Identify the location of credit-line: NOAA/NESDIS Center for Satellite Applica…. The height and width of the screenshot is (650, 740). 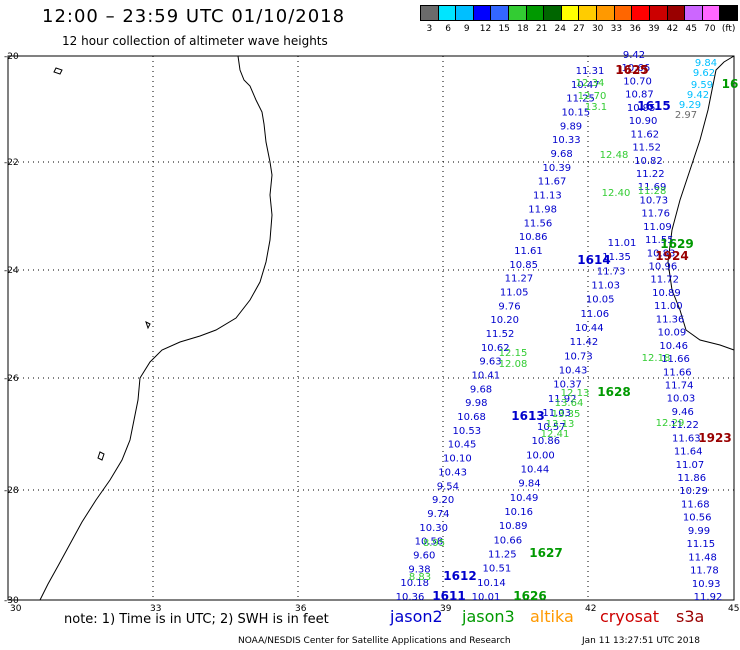
(374, 641).